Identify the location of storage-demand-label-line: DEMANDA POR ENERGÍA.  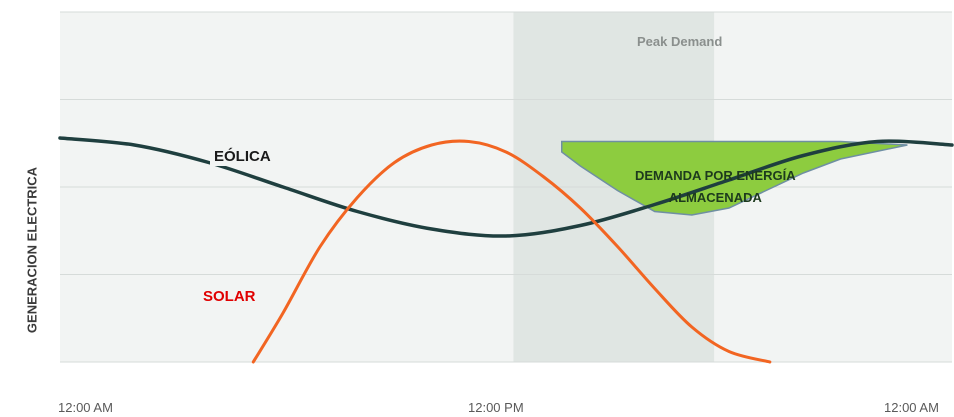
(715, 175).